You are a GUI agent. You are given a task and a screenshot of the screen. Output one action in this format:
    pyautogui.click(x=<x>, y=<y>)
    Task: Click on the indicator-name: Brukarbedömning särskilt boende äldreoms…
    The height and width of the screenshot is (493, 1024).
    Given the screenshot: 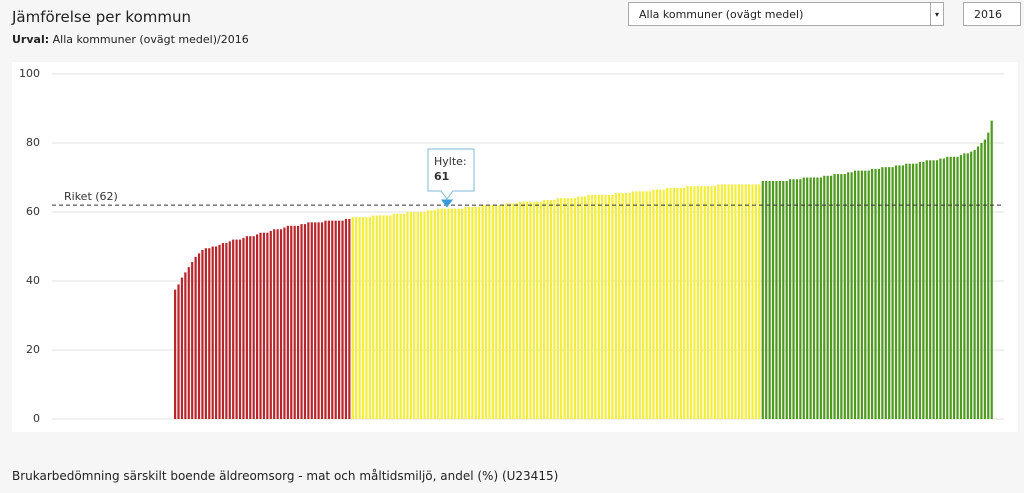 What is the action you would take?
    pyautogui.click(x=285, y=476)
    